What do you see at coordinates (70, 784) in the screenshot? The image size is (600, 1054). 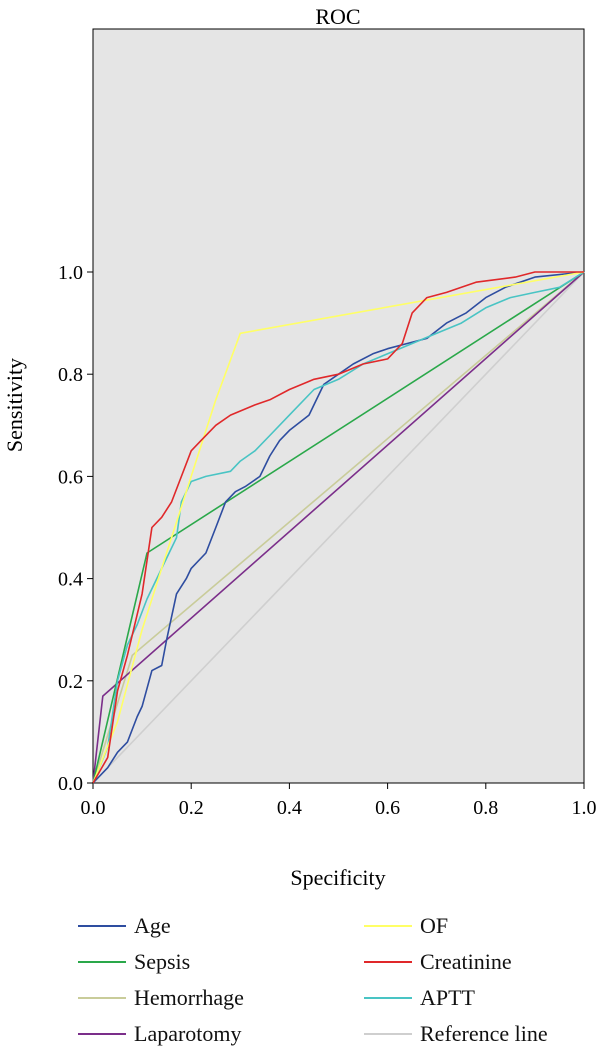 I see `y-tick-label: 0.0` at bounding box center [70, 784].